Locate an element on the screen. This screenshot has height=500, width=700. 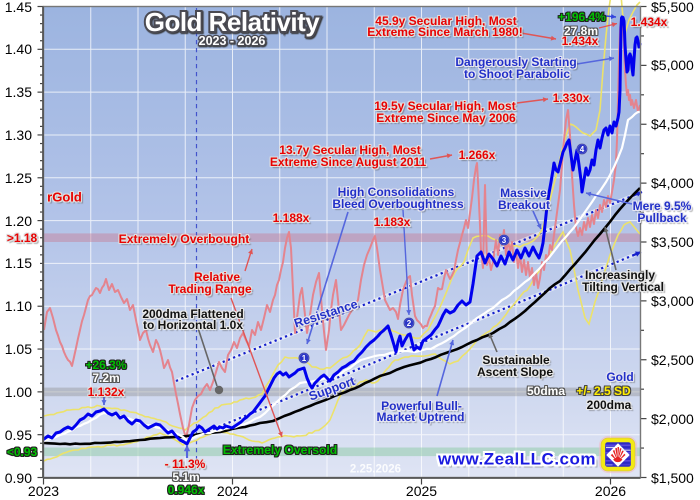
svg-text: 1 is located at coordinates (304, 358).